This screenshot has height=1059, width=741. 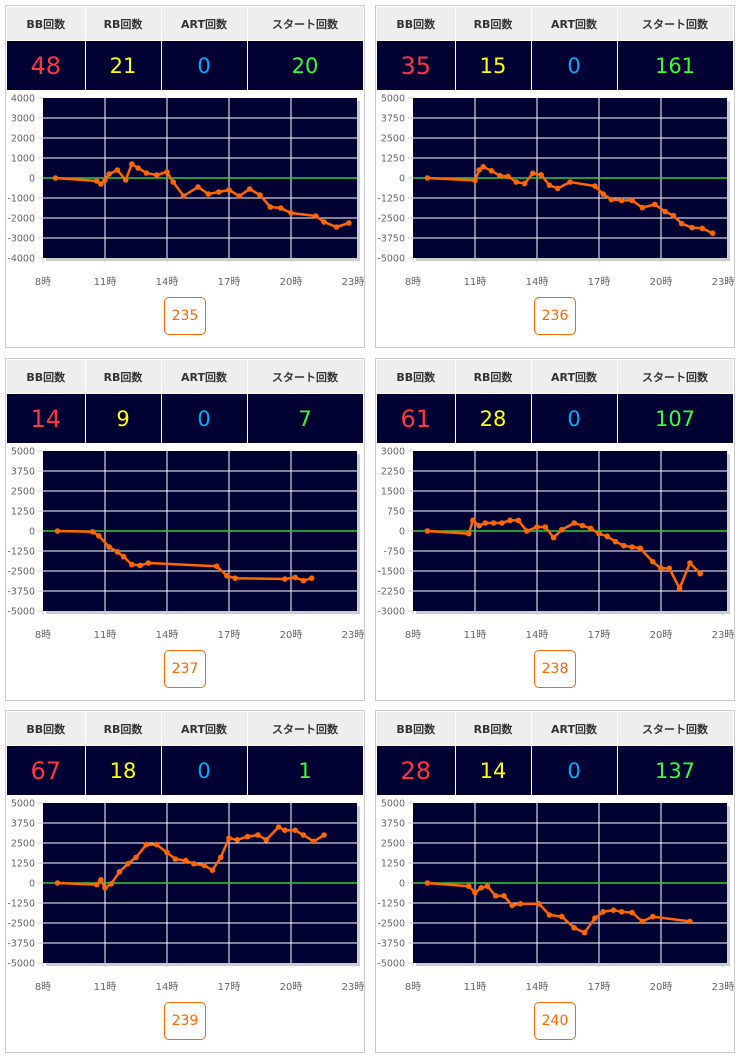 What do you see at coordinates (555, 48) in the screenshot?
I see `stats-table: BB回数 RB回数 ART回数 スタート回数 35 15 0 161` at bounding box center [555, 48].